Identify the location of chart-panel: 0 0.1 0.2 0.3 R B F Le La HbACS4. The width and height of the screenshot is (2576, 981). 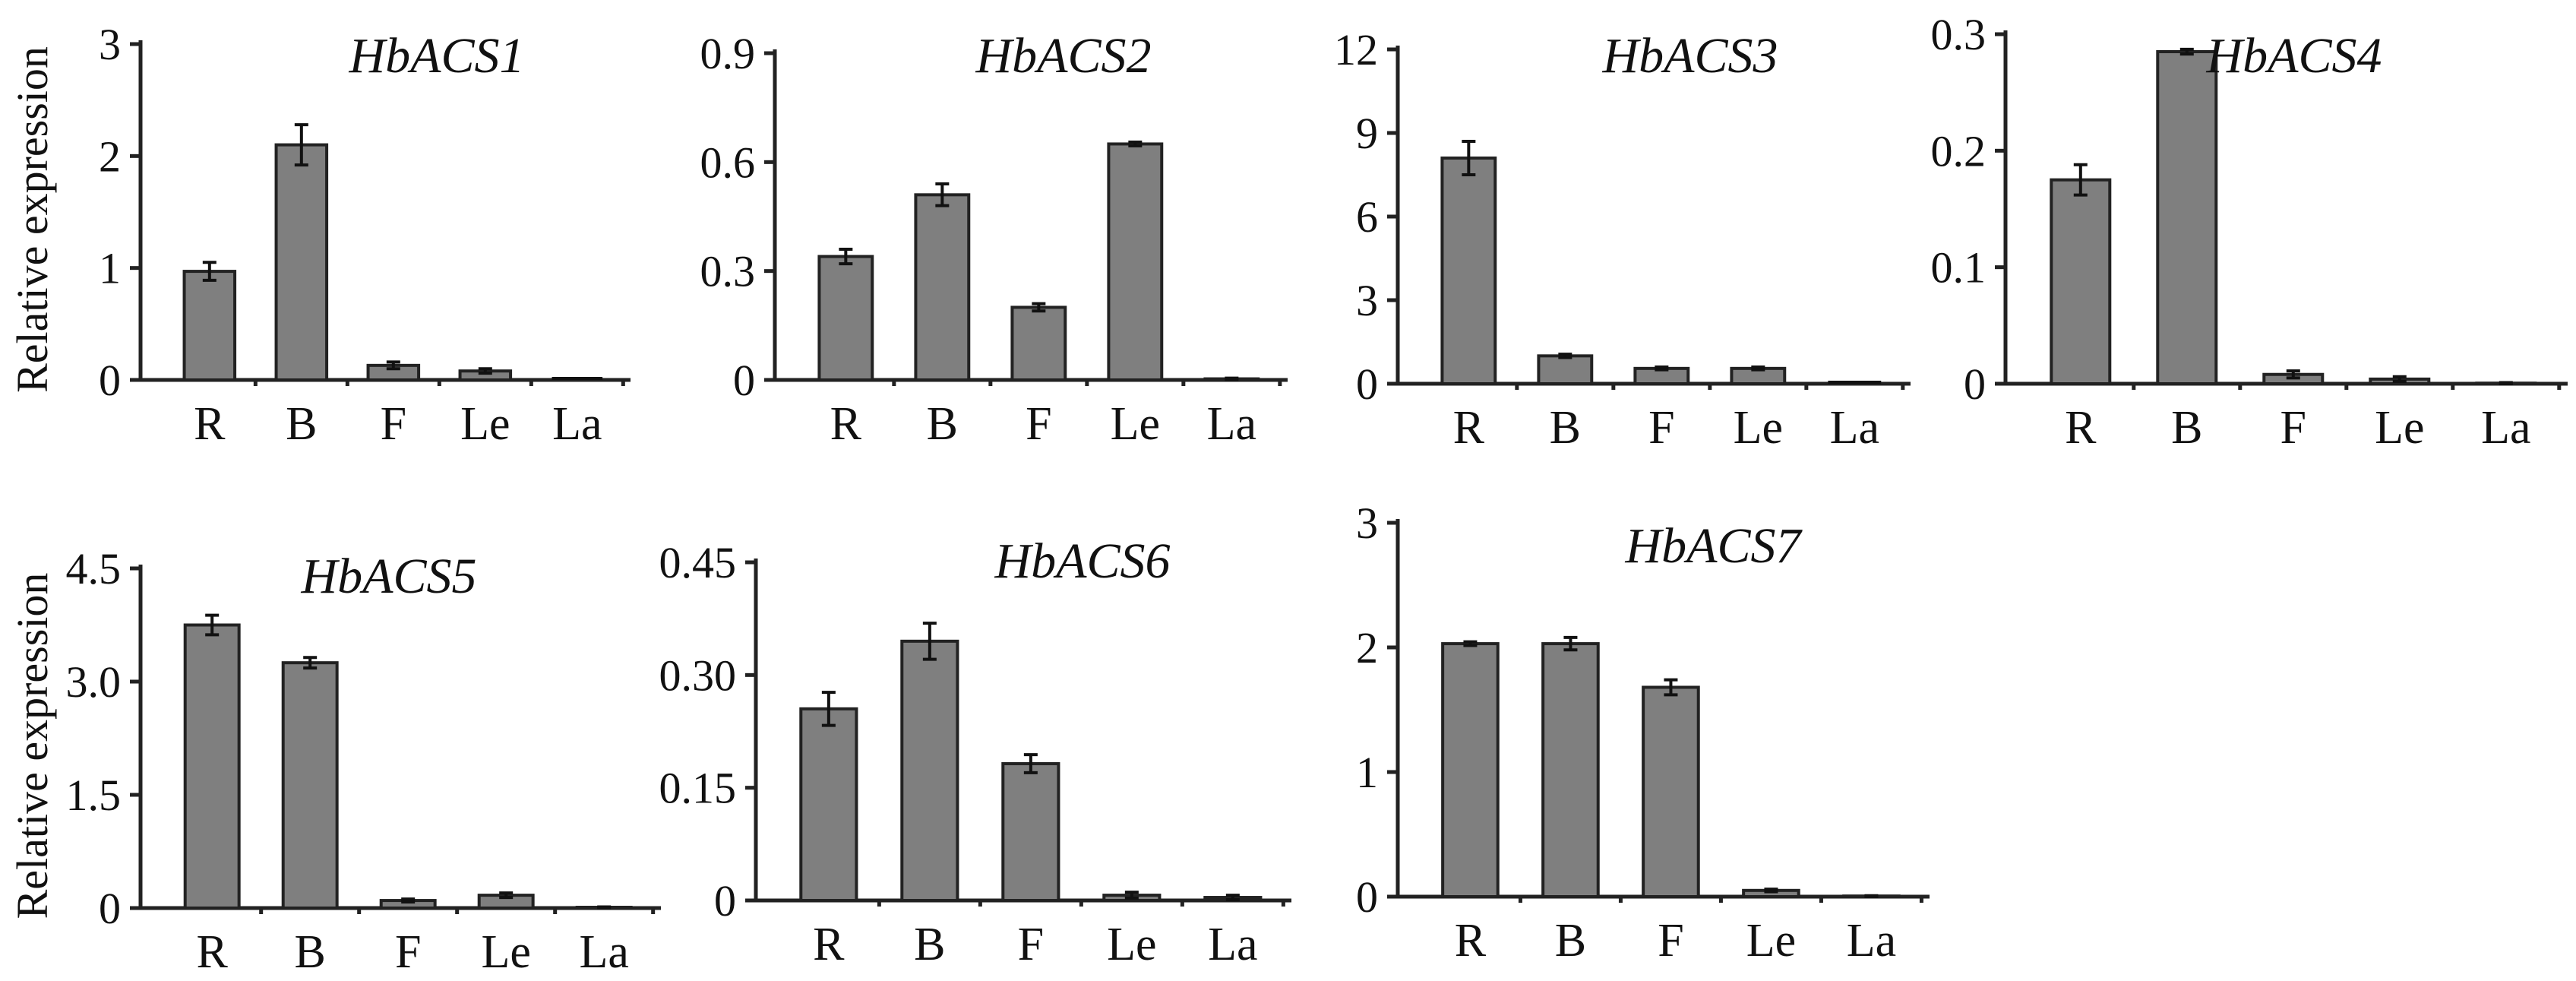
(2249, 232).